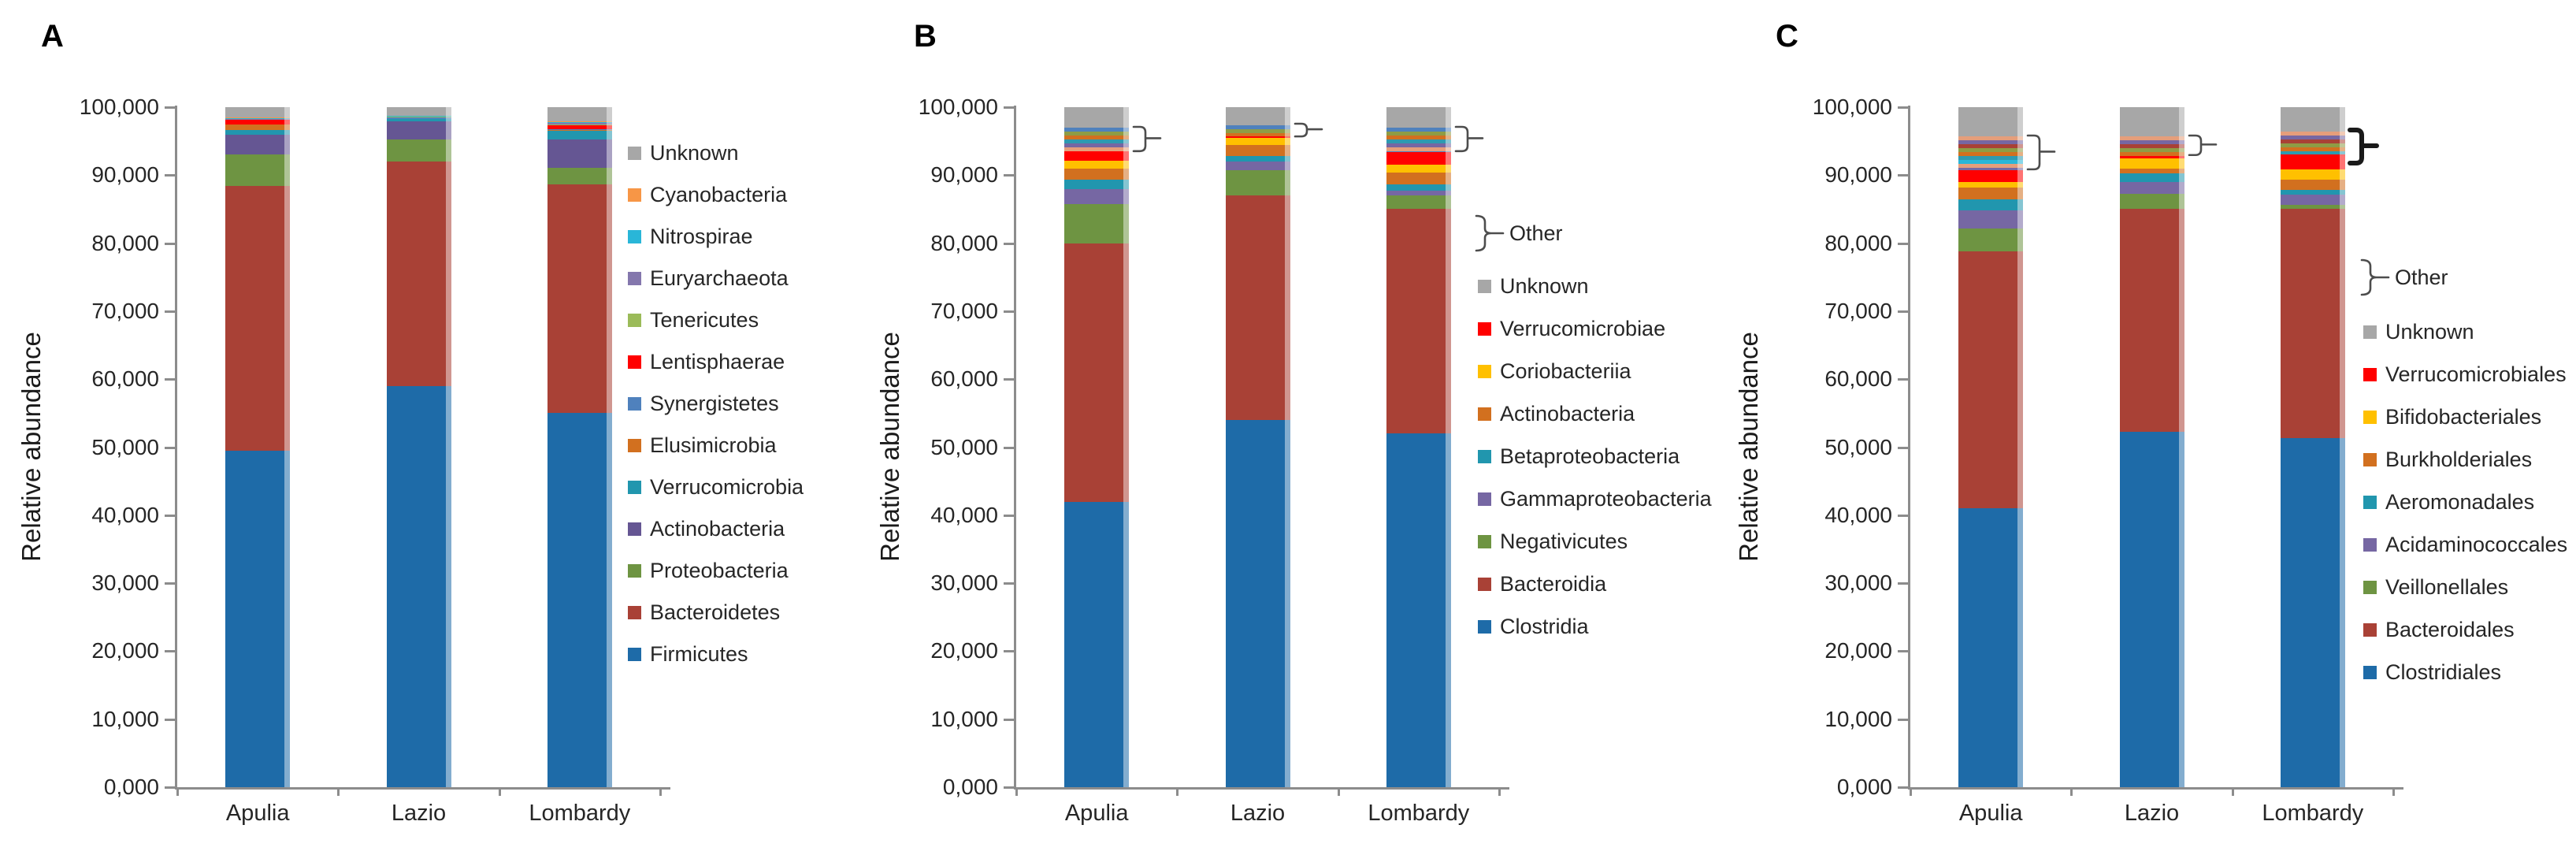 This screenshot has width=2576, height=851. I want to click on legend-swatch-negativicutes, so click(1484, 541).